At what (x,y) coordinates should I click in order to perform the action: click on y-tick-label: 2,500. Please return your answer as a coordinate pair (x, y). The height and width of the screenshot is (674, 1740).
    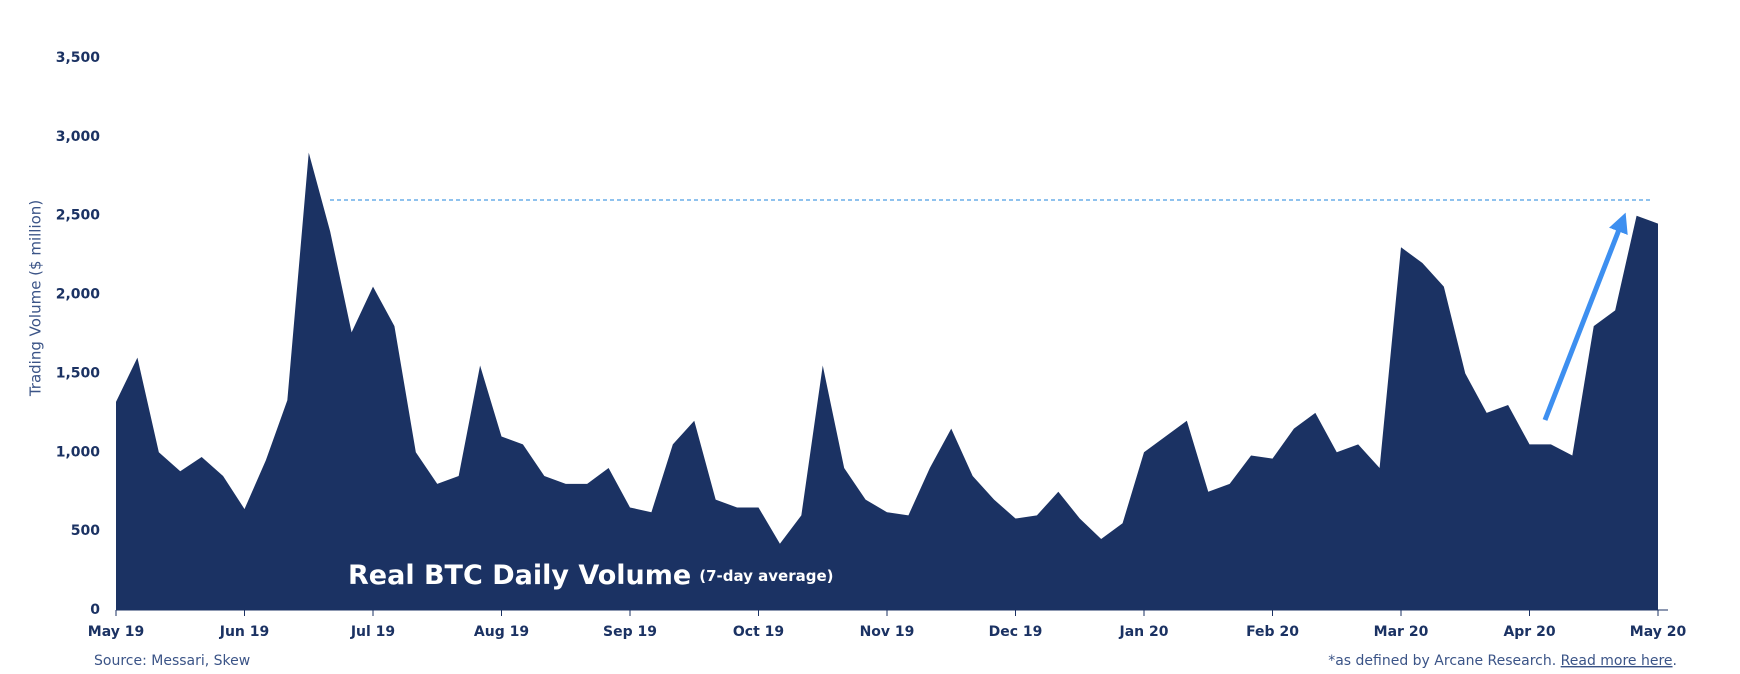
    Looking at the image, I should click on (78, 216).